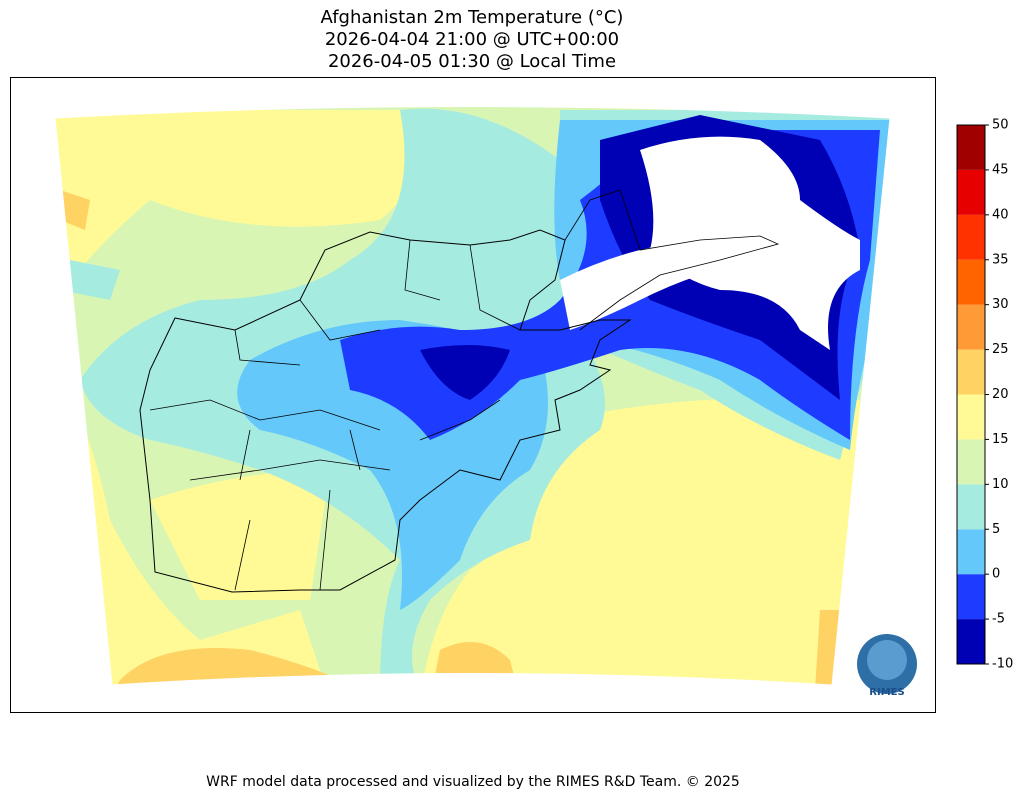 Image resolution: width=1026 pixels, height=799 pixels. What do you see at coordinates (1000, 394) in the screenshot?
I see `tick-label: 20` at bounding box center [1000, 394].